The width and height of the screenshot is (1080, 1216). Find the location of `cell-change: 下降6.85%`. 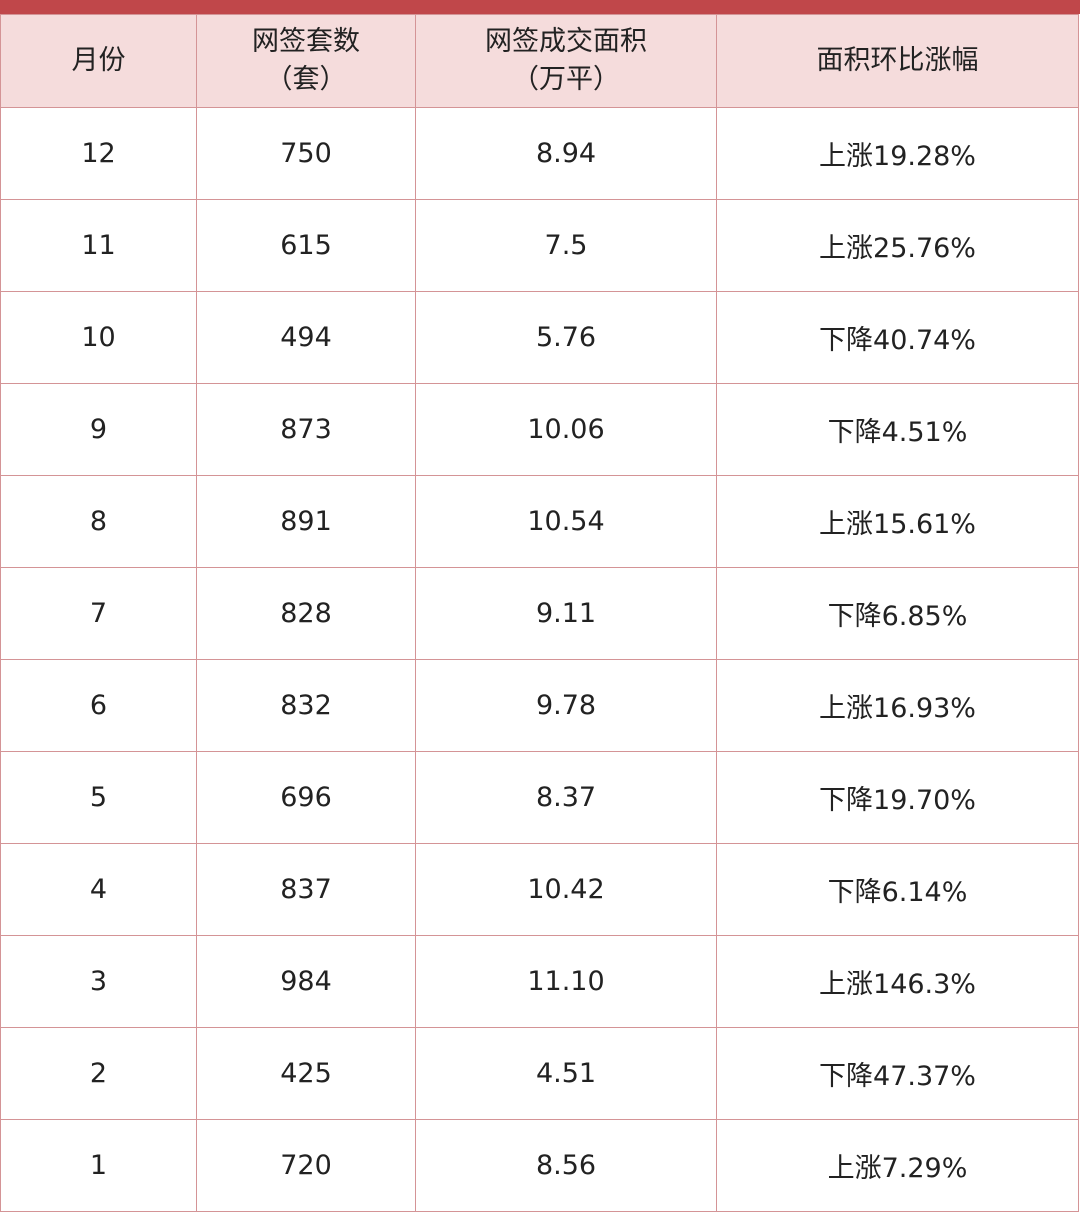

cell-change: 下降6.85% is located at coordinates (897, 613).